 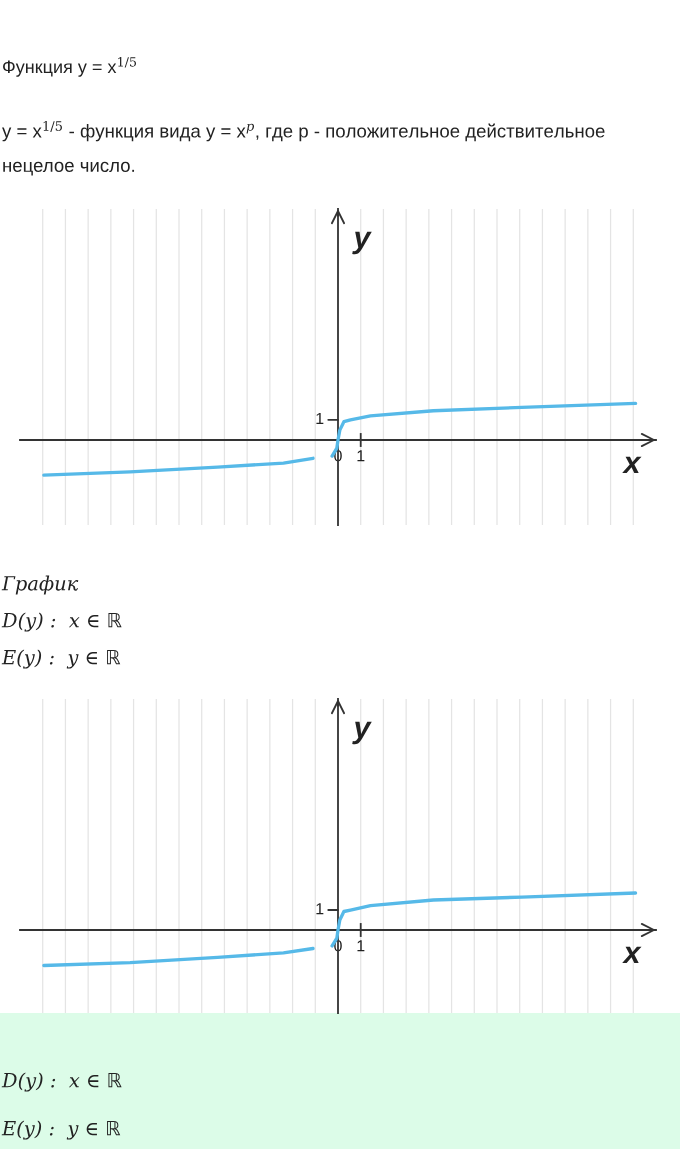 What do you see at coordinates (303, 148) in the screenshot?
I see `text: y = x$^{1/5}$ - функция вида y = x$^{p}$, где p - положительное действительное нецелое число.` at bounding box center [303, 148].